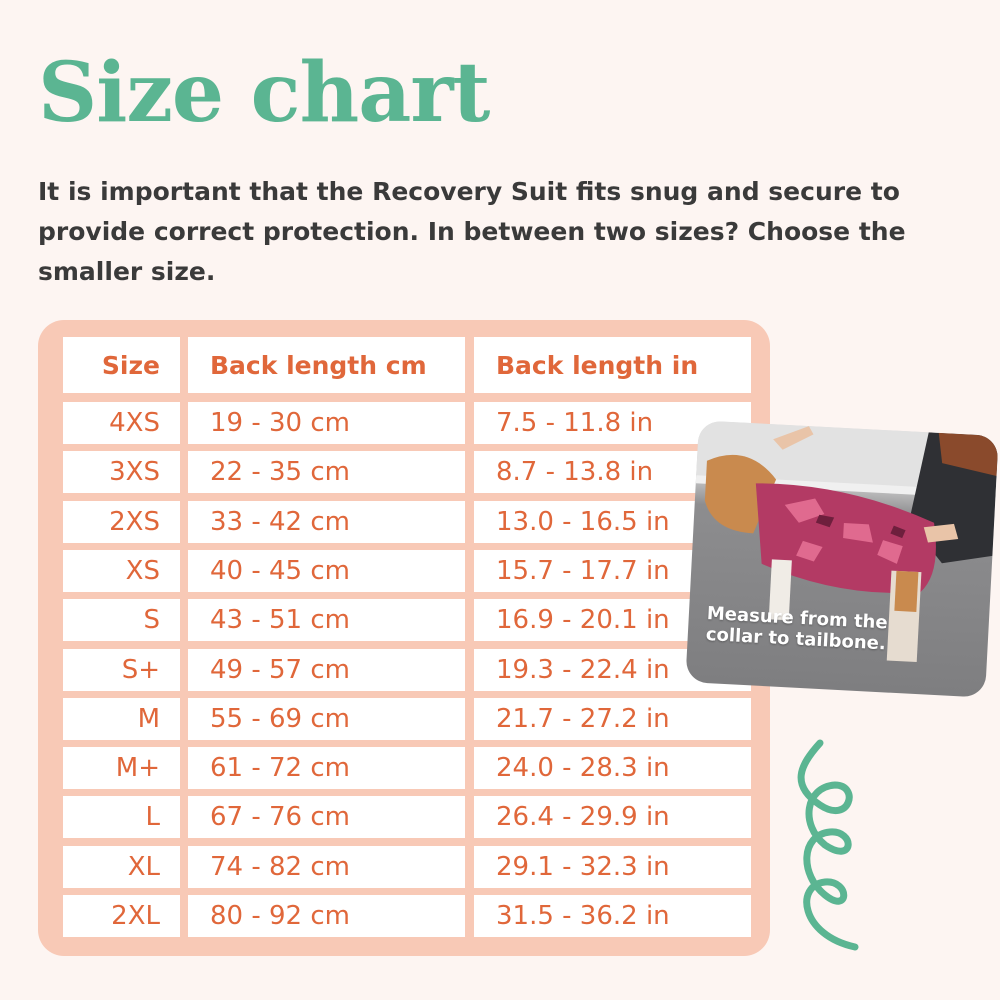 Image resolution: width=1000 pixels, height=1000 pixels. Describe the element at coordinates (264, 93) in the screenshot. I see `page-title: Size chart` at that location.